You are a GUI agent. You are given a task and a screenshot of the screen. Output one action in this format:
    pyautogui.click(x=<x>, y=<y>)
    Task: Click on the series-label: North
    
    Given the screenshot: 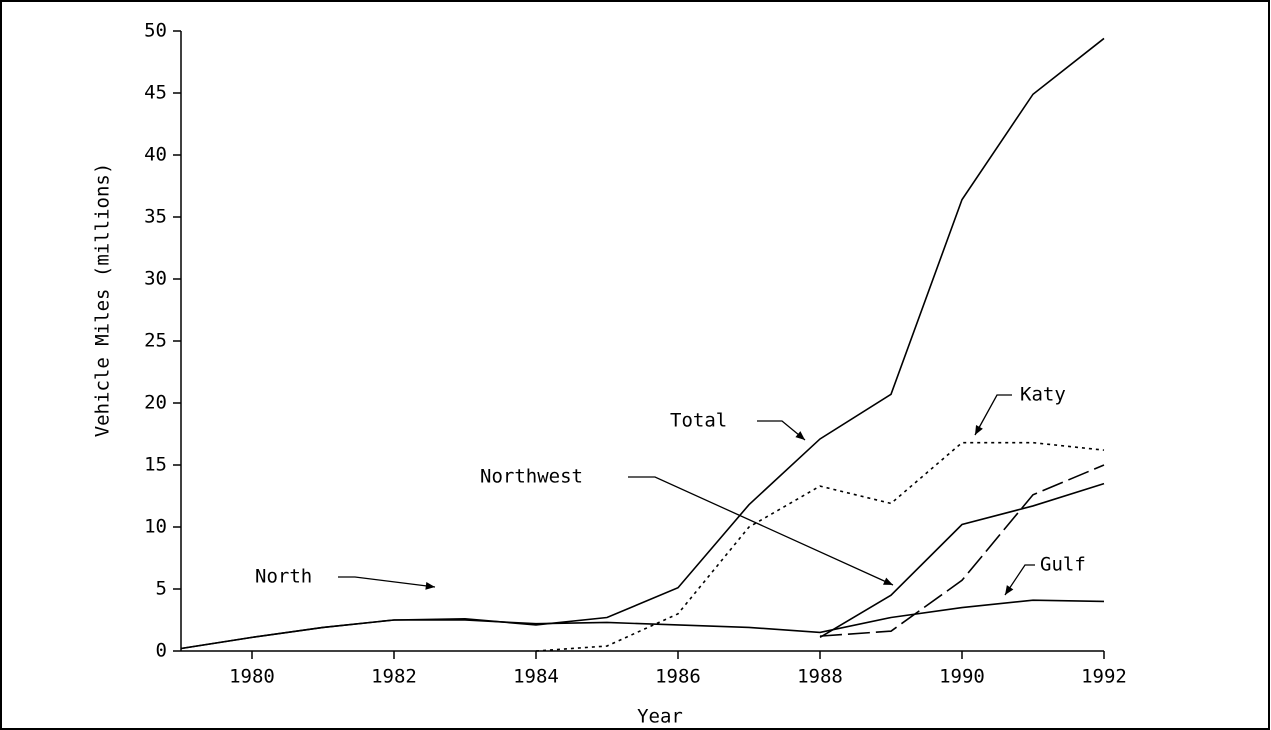 What is the action you would take?
    pyautogui.click(x=283, y=577)
    